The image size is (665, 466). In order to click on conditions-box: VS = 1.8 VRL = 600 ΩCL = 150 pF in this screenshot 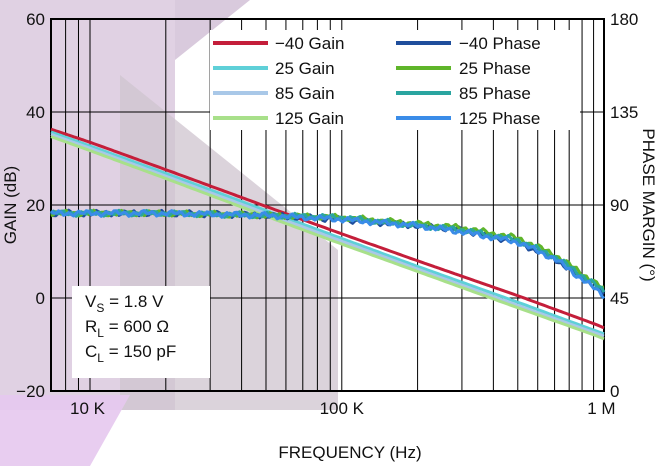, I will do `click(141, 332)`.